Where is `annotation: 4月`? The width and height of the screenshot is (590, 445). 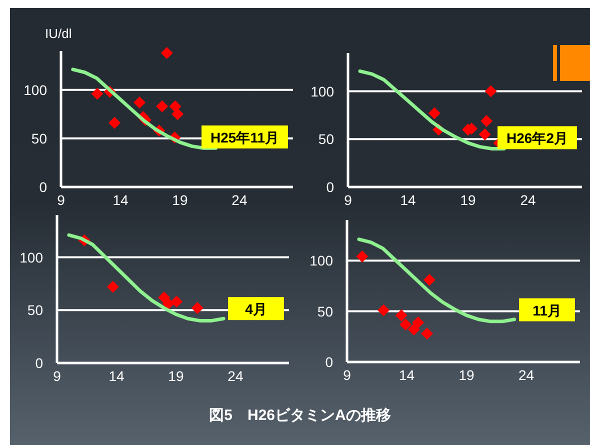 annotation: 4月 is located at coordinates (256, 309).